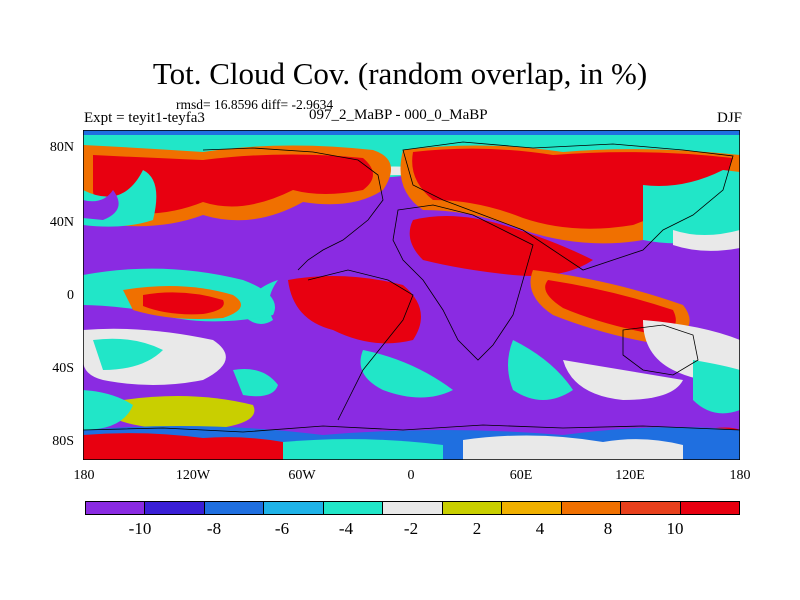  What do you see at coordinates (70, 295) in the screenshot?
I see `lat-label: 0` at bounding box center [70, 295].